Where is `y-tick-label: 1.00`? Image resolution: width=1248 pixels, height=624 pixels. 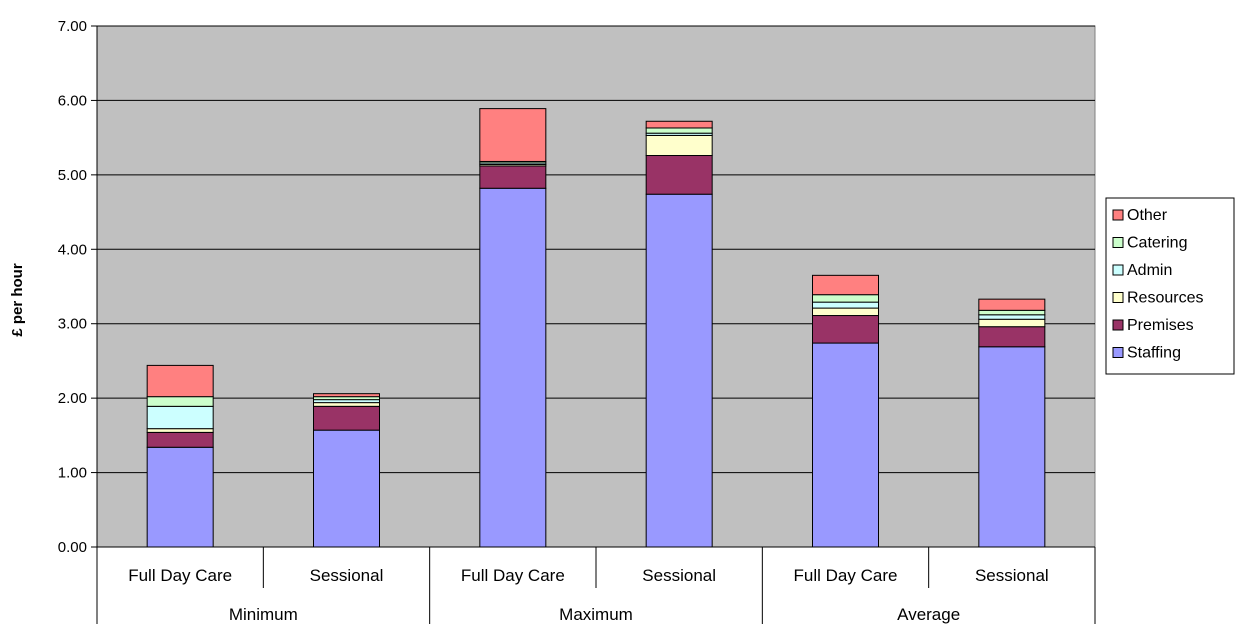
y-tick-label: 1.00 is located at coordinates (72, 473).